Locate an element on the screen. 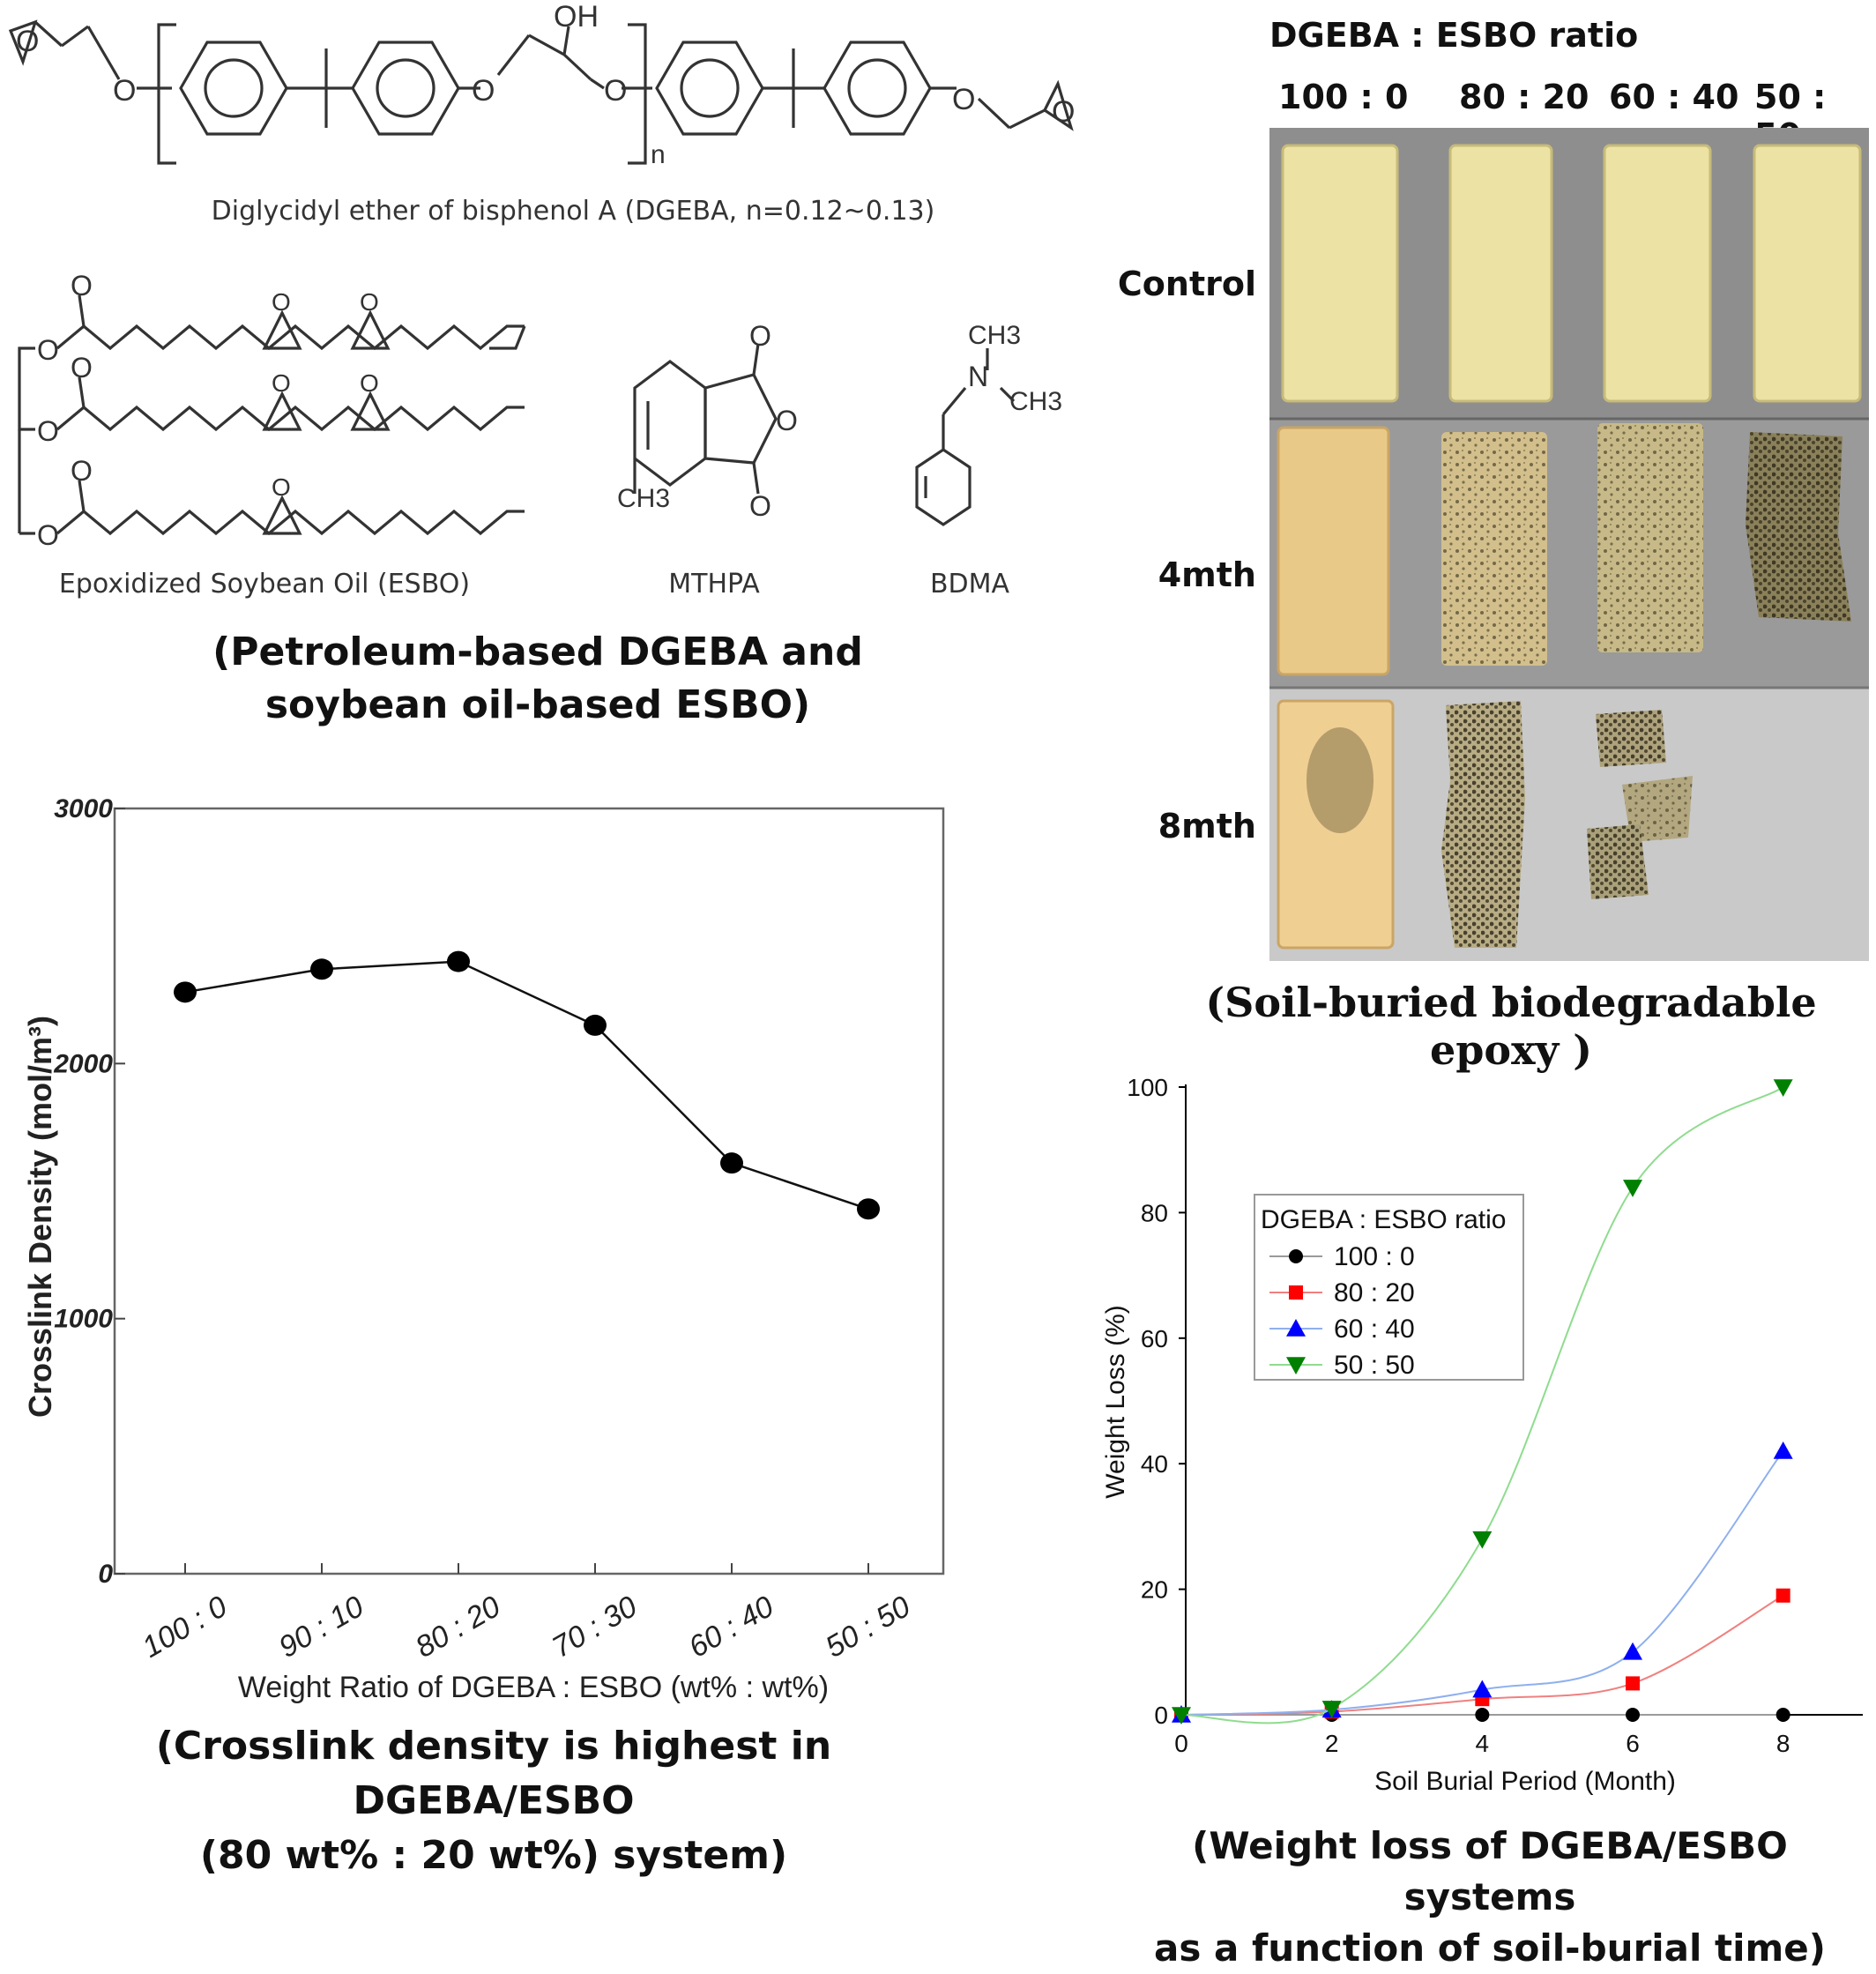 Image resolution: width=1876 pixels, height=1974 pixels. epoxide-o-a: O is located at coordinates (281, 302).